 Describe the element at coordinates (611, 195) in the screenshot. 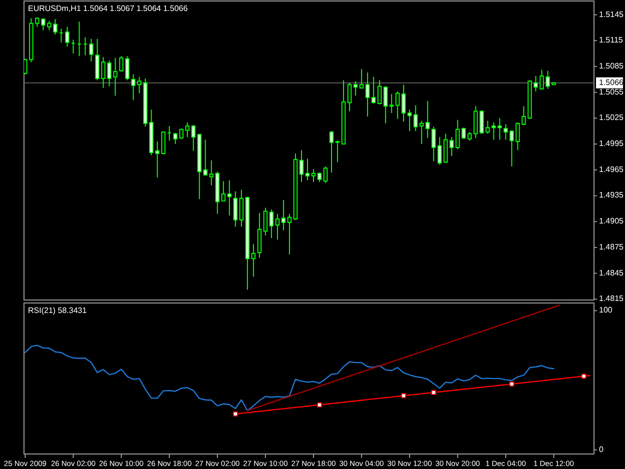

I see `y-tick-label: 1.4935` at that location.